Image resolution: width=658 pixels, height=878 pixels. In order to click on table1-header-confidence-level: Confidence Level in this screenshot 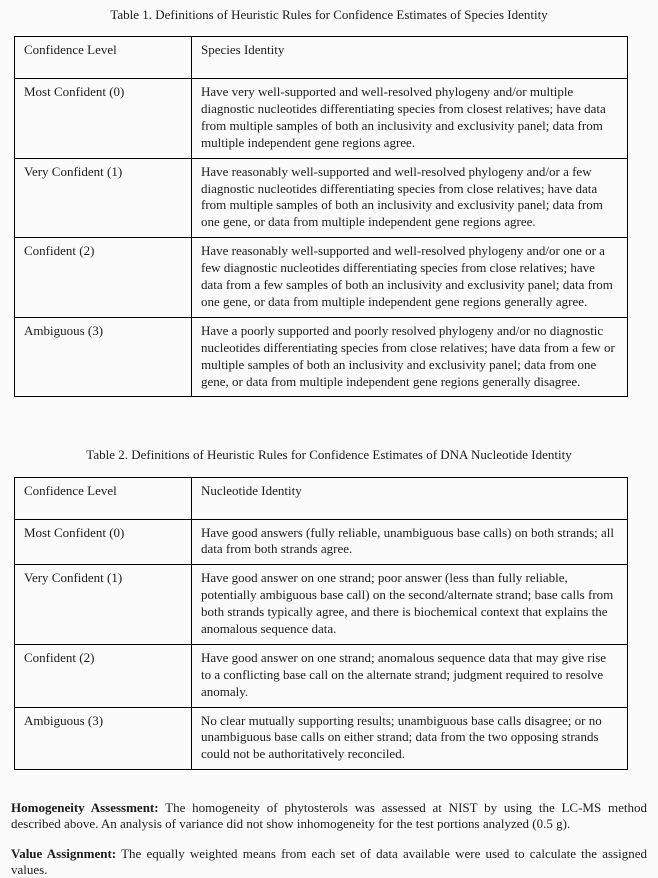, I will do `click(103, 58)`.